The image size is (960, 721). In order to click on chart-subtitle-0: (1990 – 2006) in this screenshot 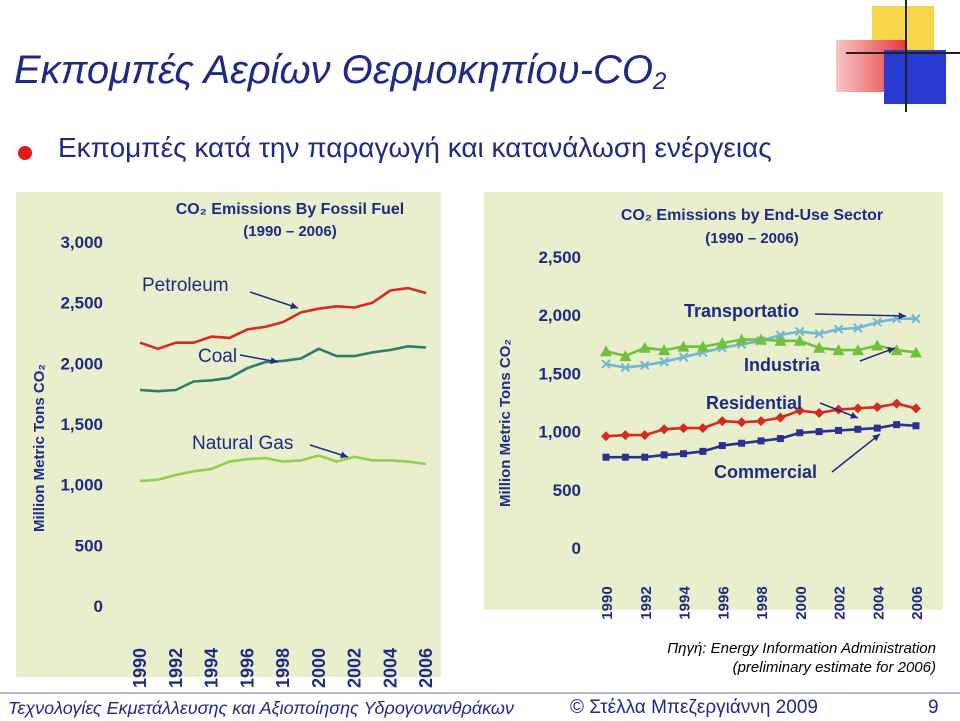, I will do `click(289, 231)`.